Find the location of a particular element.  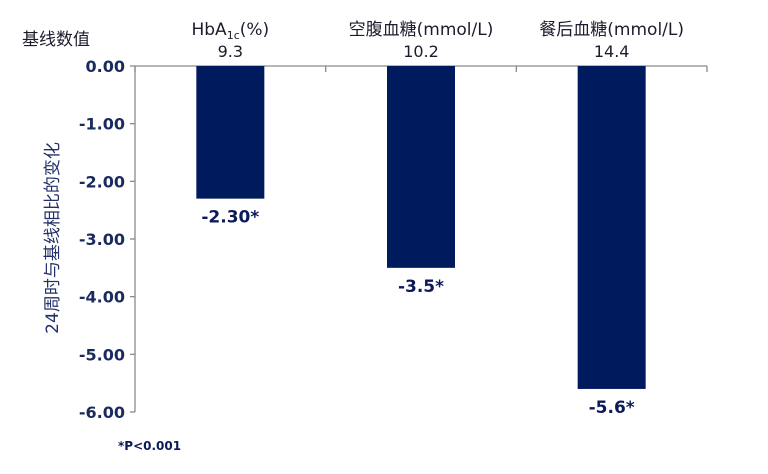

data-label: -5.6* is located at coordinates (612, 408).